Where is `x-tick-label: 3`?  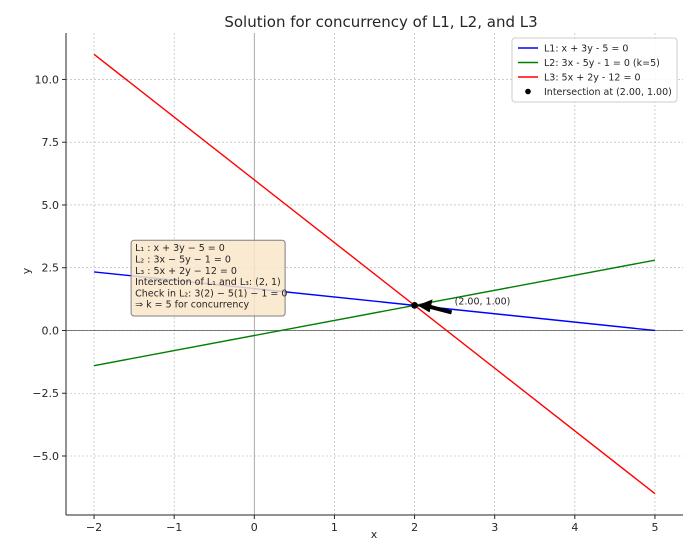
x-tick-label: 3 is located at coordinates (494, 527).